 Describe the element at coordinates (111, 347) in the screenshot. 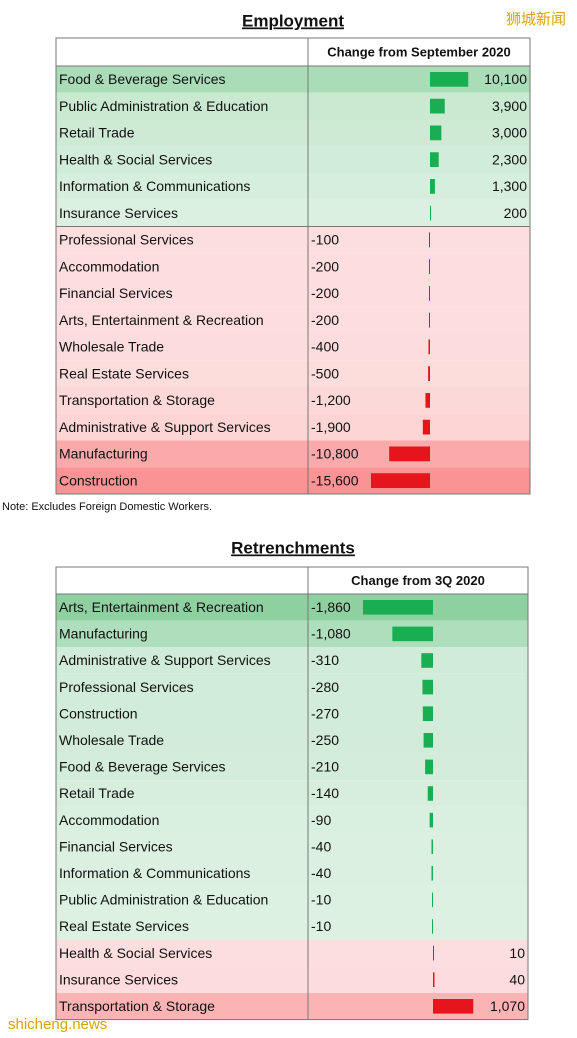

I see `category-label: Wholesale Trade` at that location.